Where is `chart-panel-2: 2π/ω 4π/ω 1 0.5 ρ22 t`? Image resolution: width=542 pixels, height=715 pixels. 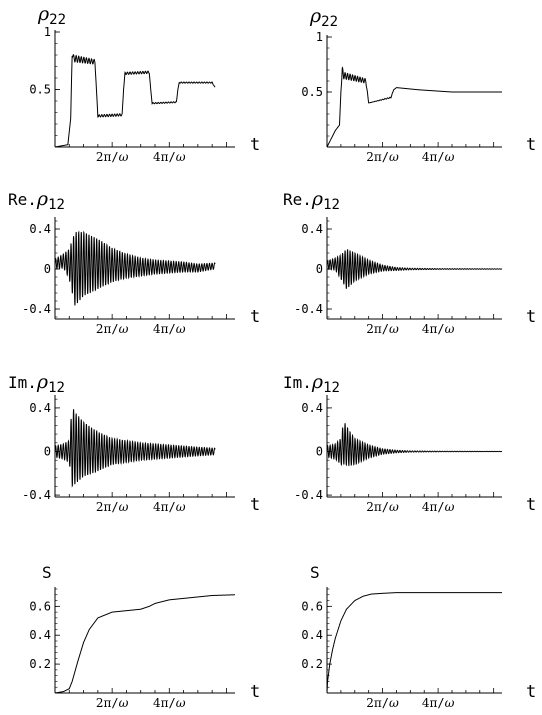
chart-panel-2: 2π/ω 4π/ω 1 0.5 ρ22 t is located at coordinates (418, 84).